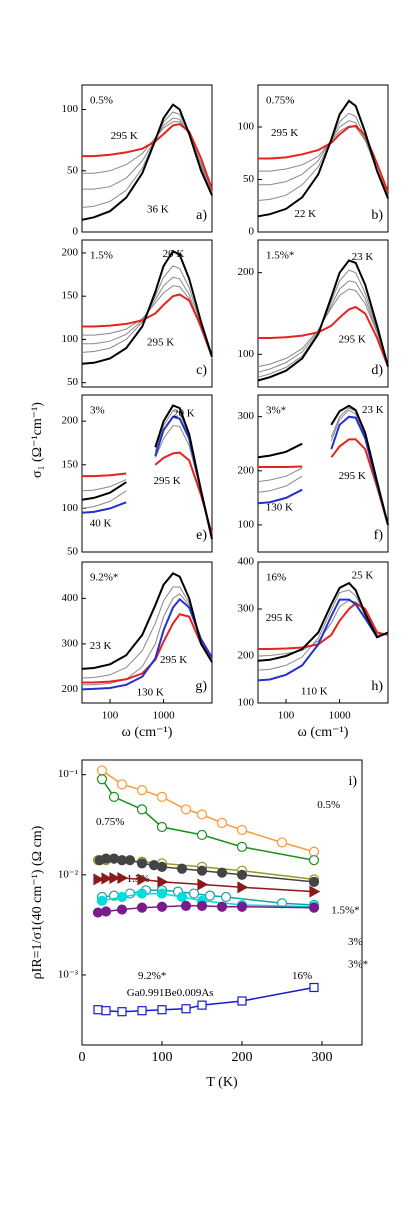 This screenshot has height=1231, width=409. I want to click on series-label: 3%*, so click(358, 965).